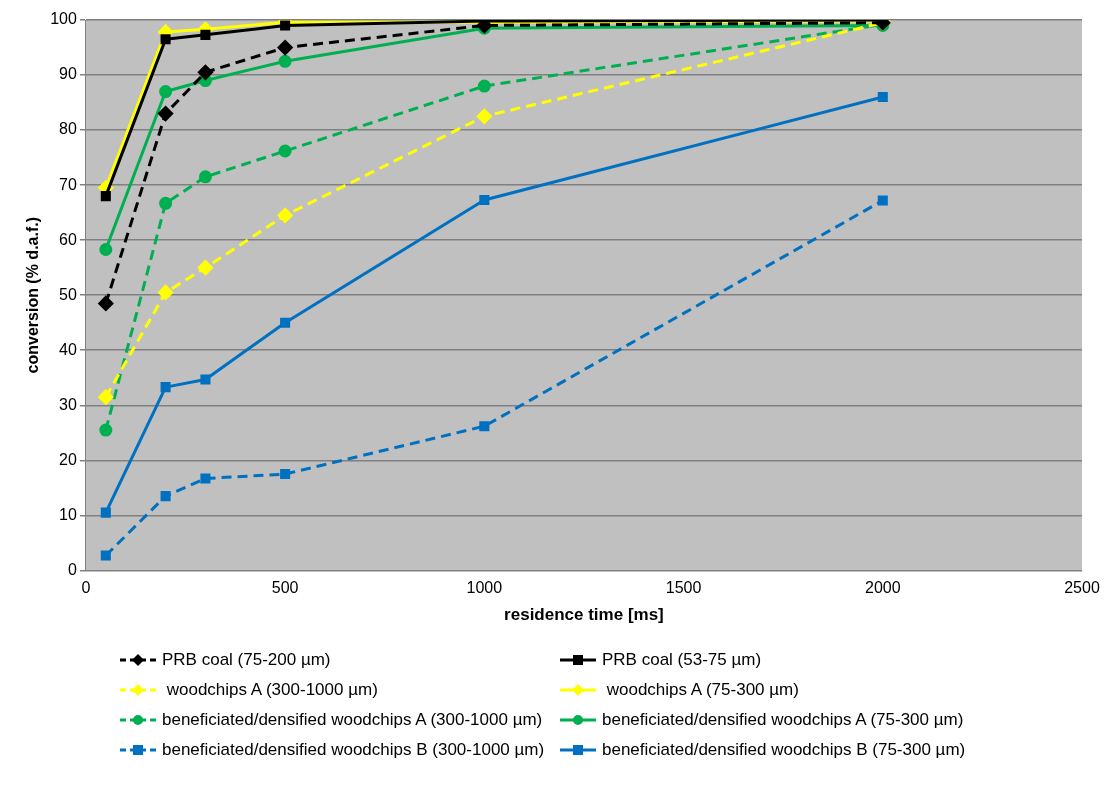 The image size is (1112, 800). What do you see at coordinates (68, 459) in the screenshot?
I see `y-tick-label: 20` at bounding box center [68, 459].